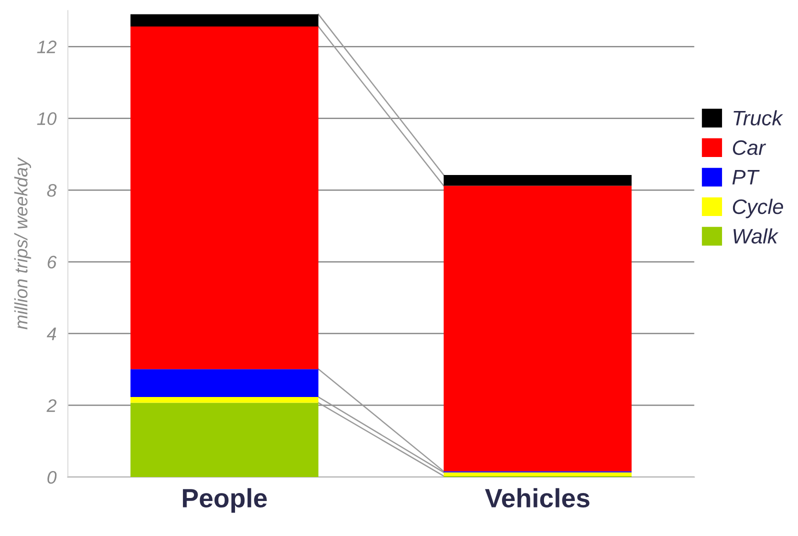  What do you see at coordinates (759, 118) in the screenshot?
I see `legend-label: Truck` at bounding box center [759, 118].